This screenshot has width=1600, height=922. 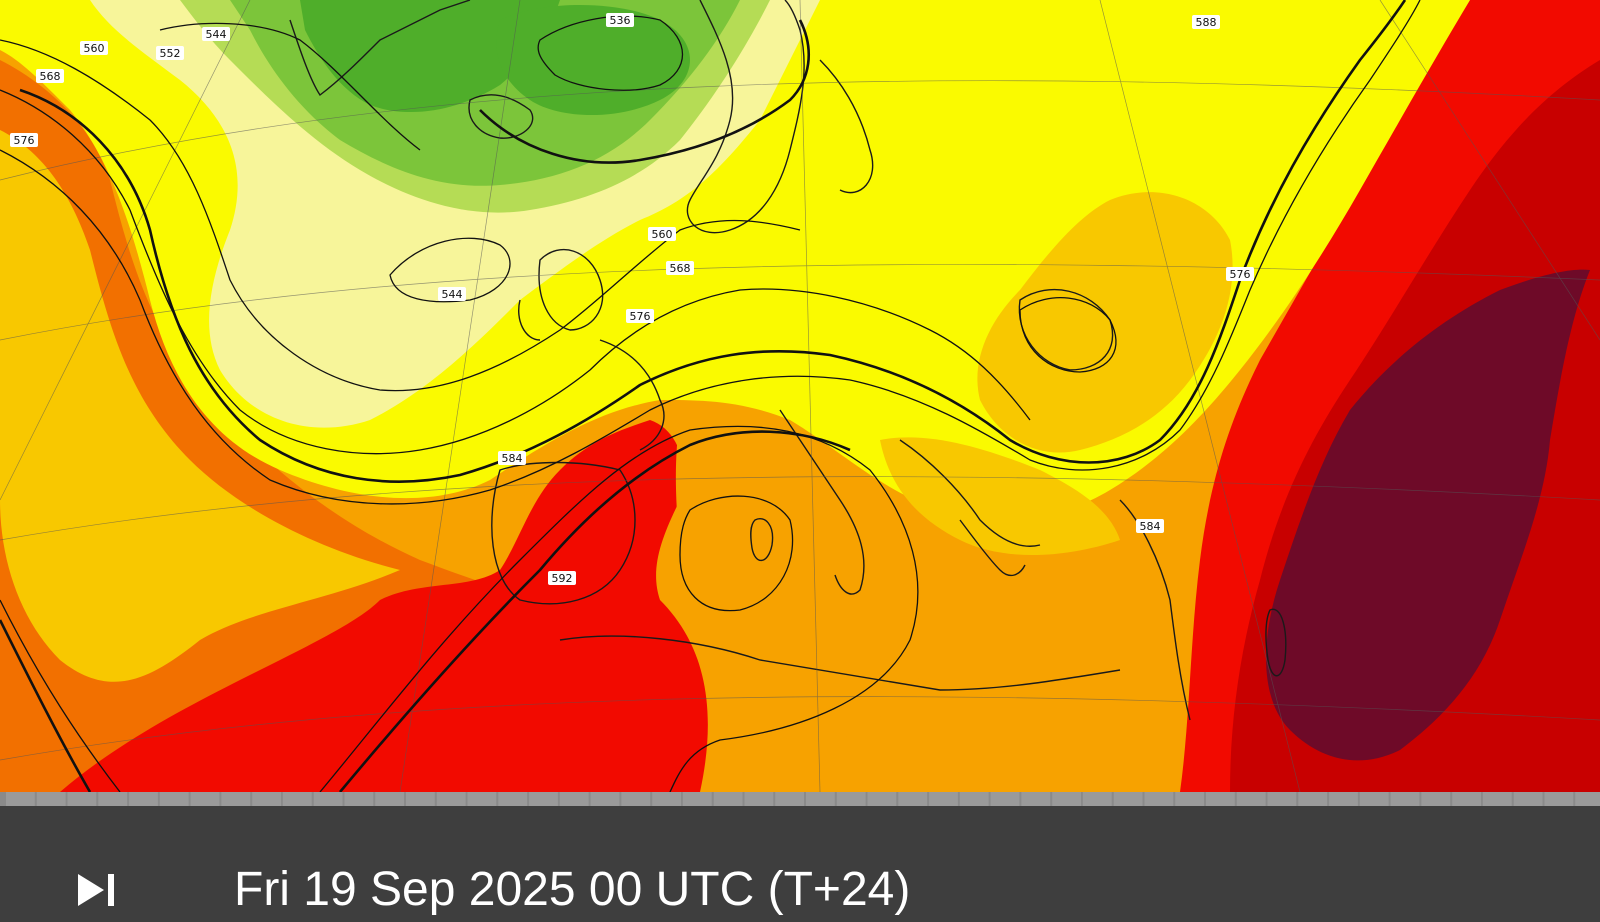 I want to click on coastline-iceland, so click(x=501, y=116).